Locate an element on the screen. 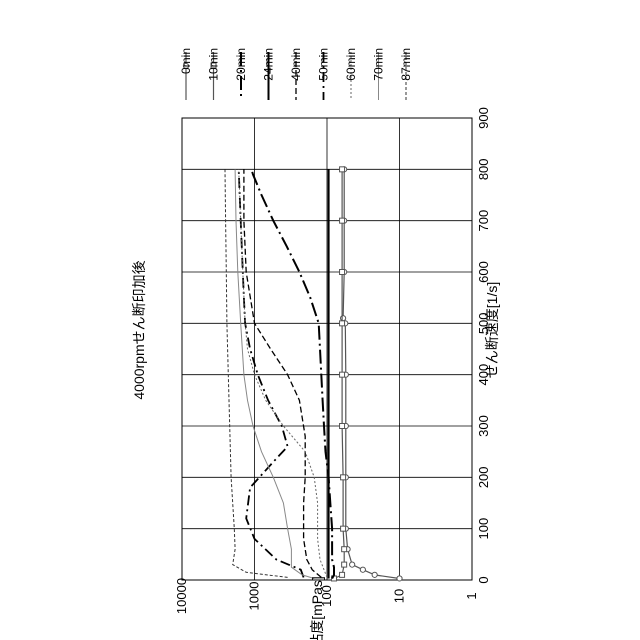 This screenshot has width=640, height=640. y-axis-title: 粘度[mPas] is located at coordinates (317, 608).